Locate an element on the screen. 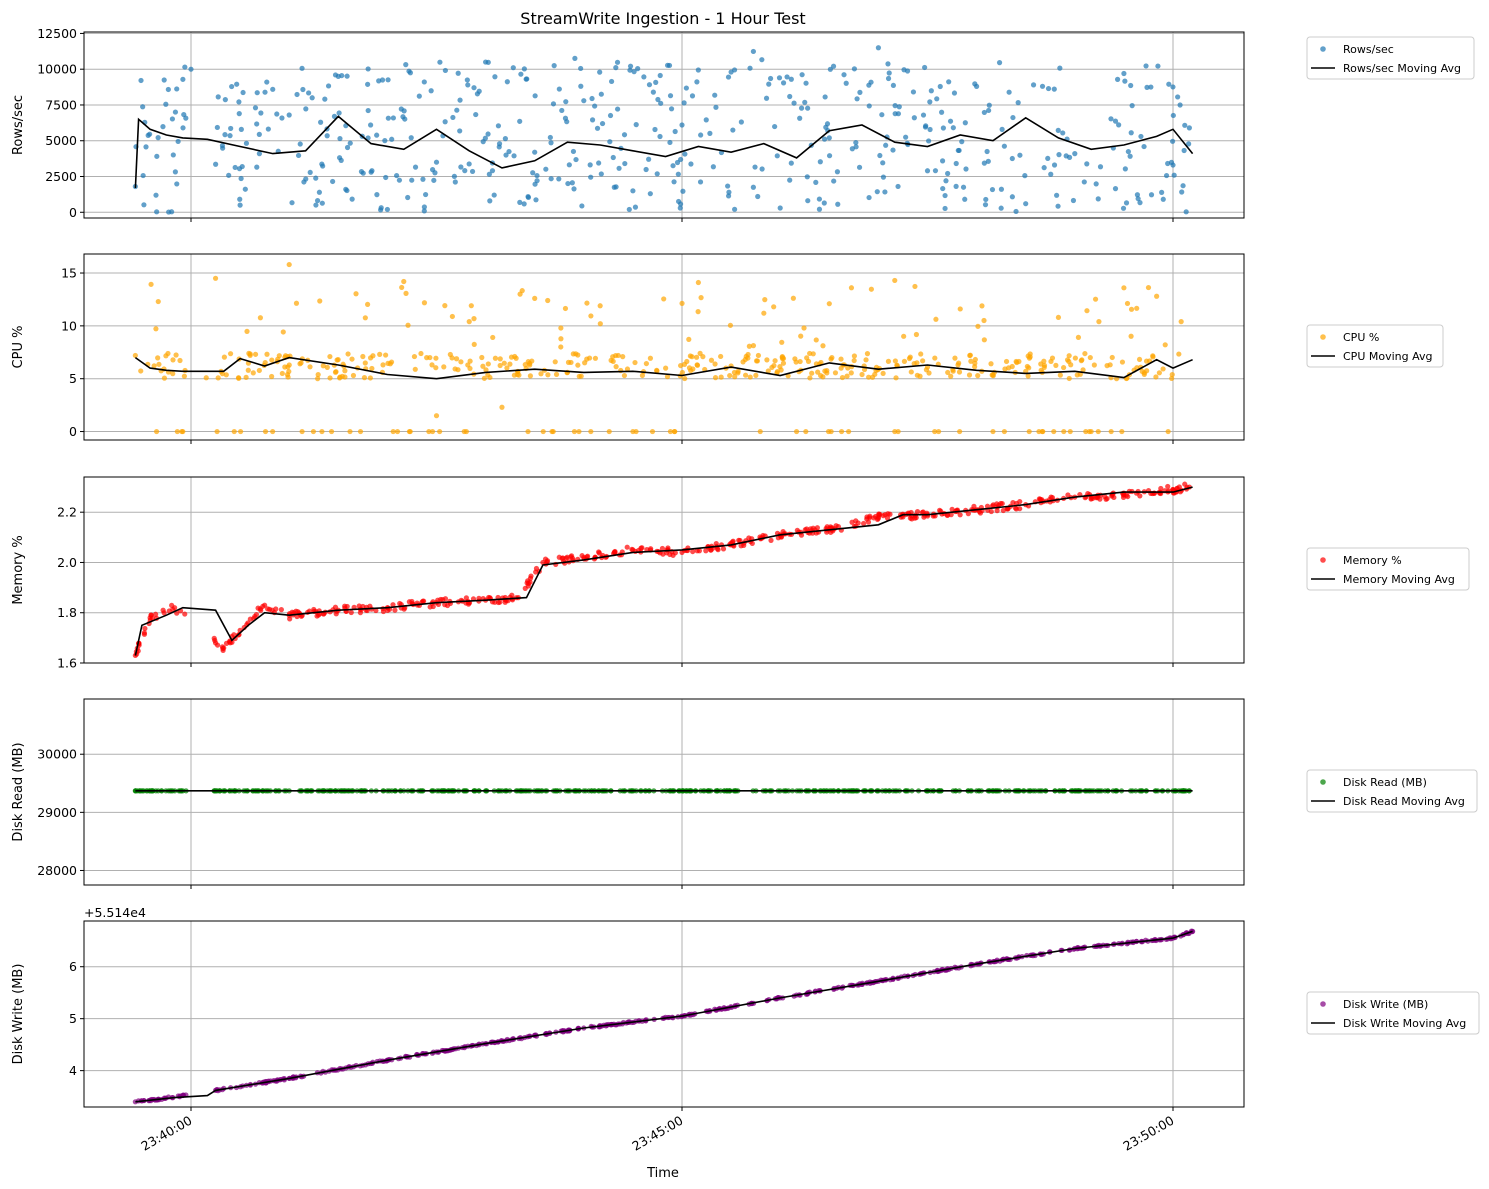  y-tick-label: 1.8 is located at coordinates (67, 612).